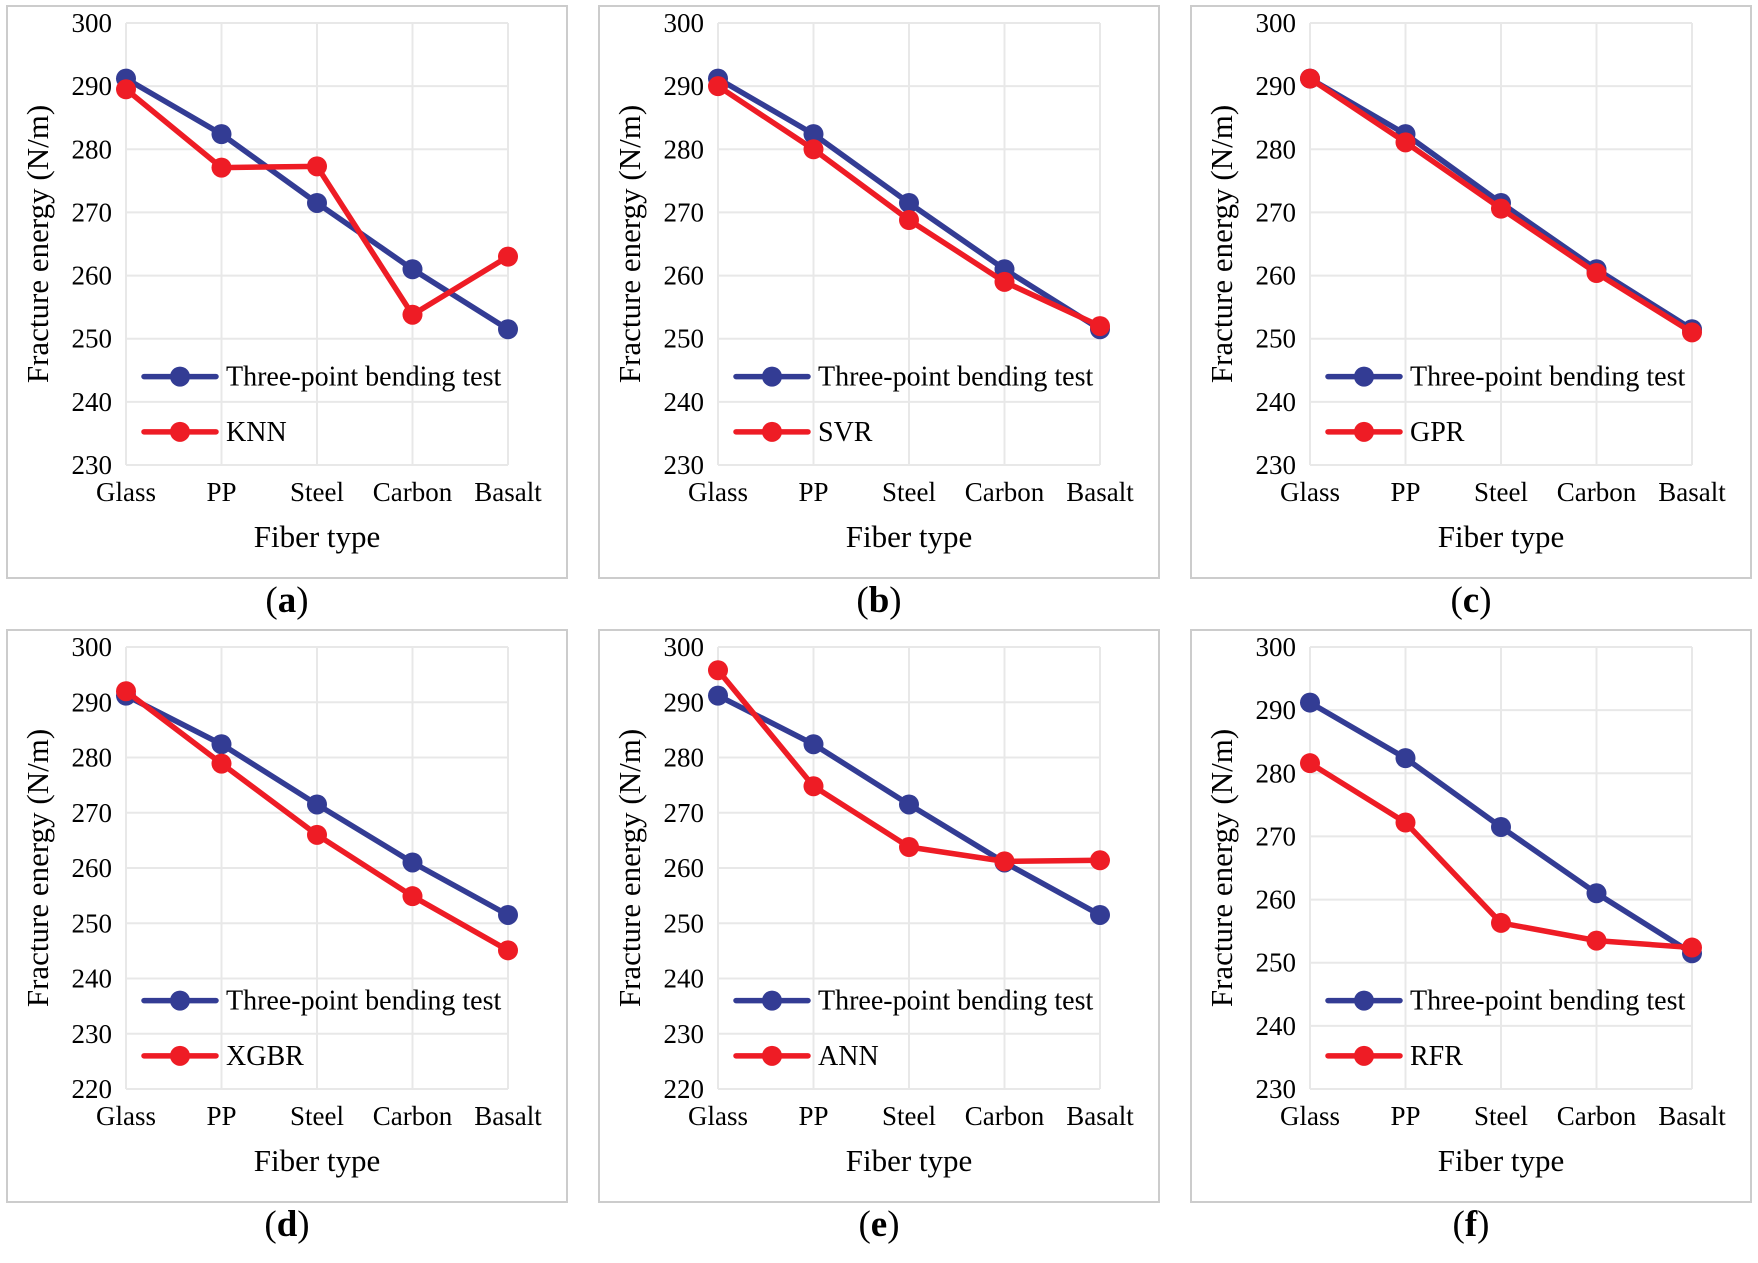 This screenshot has height=1263, width=1758. I want to click on y-tick-label: 240, so click(92, 979).